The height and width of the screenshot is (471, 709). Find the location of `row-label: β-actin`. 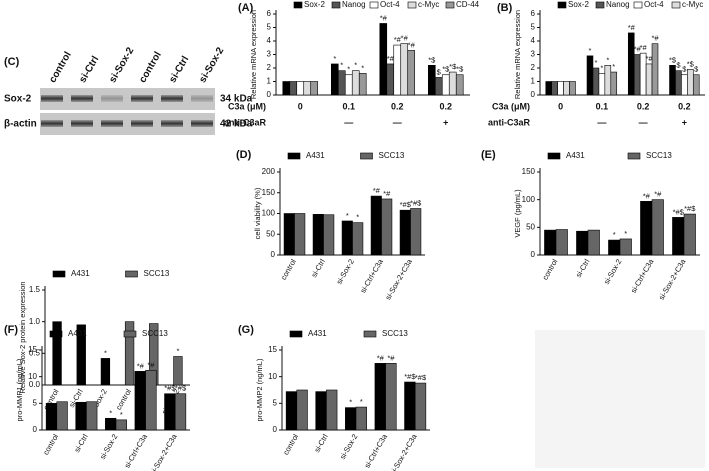

row-label: β-actin is located at coordinates (20, 124).